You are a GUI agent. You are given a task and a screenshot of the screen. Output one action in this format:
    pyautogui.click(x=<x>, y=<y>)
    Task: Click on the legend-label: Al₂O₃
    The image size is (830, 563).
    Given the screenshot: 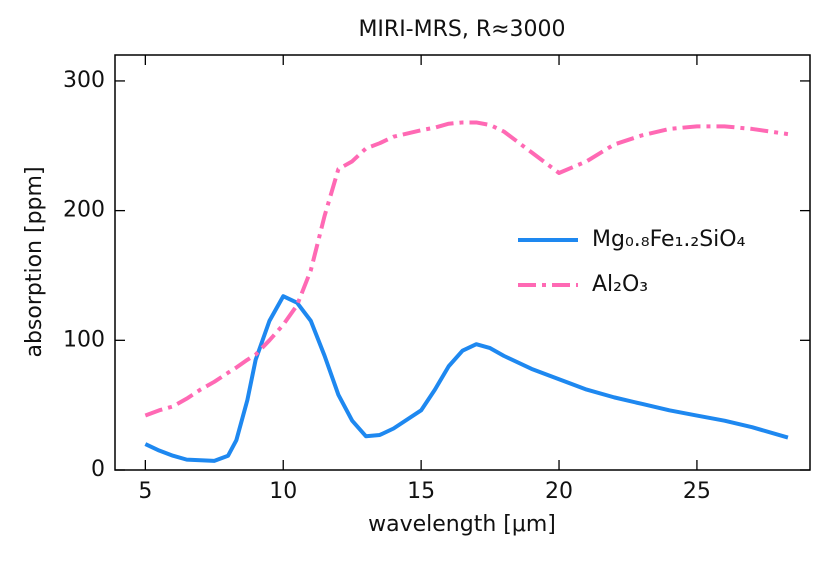 What is the action you would take?
    pyautogui.click(x=620, y=284)
    